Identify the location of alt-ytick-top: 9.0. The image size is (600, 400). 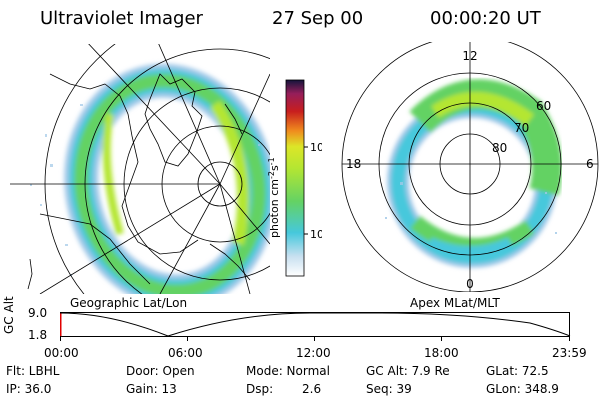
(38, 313).